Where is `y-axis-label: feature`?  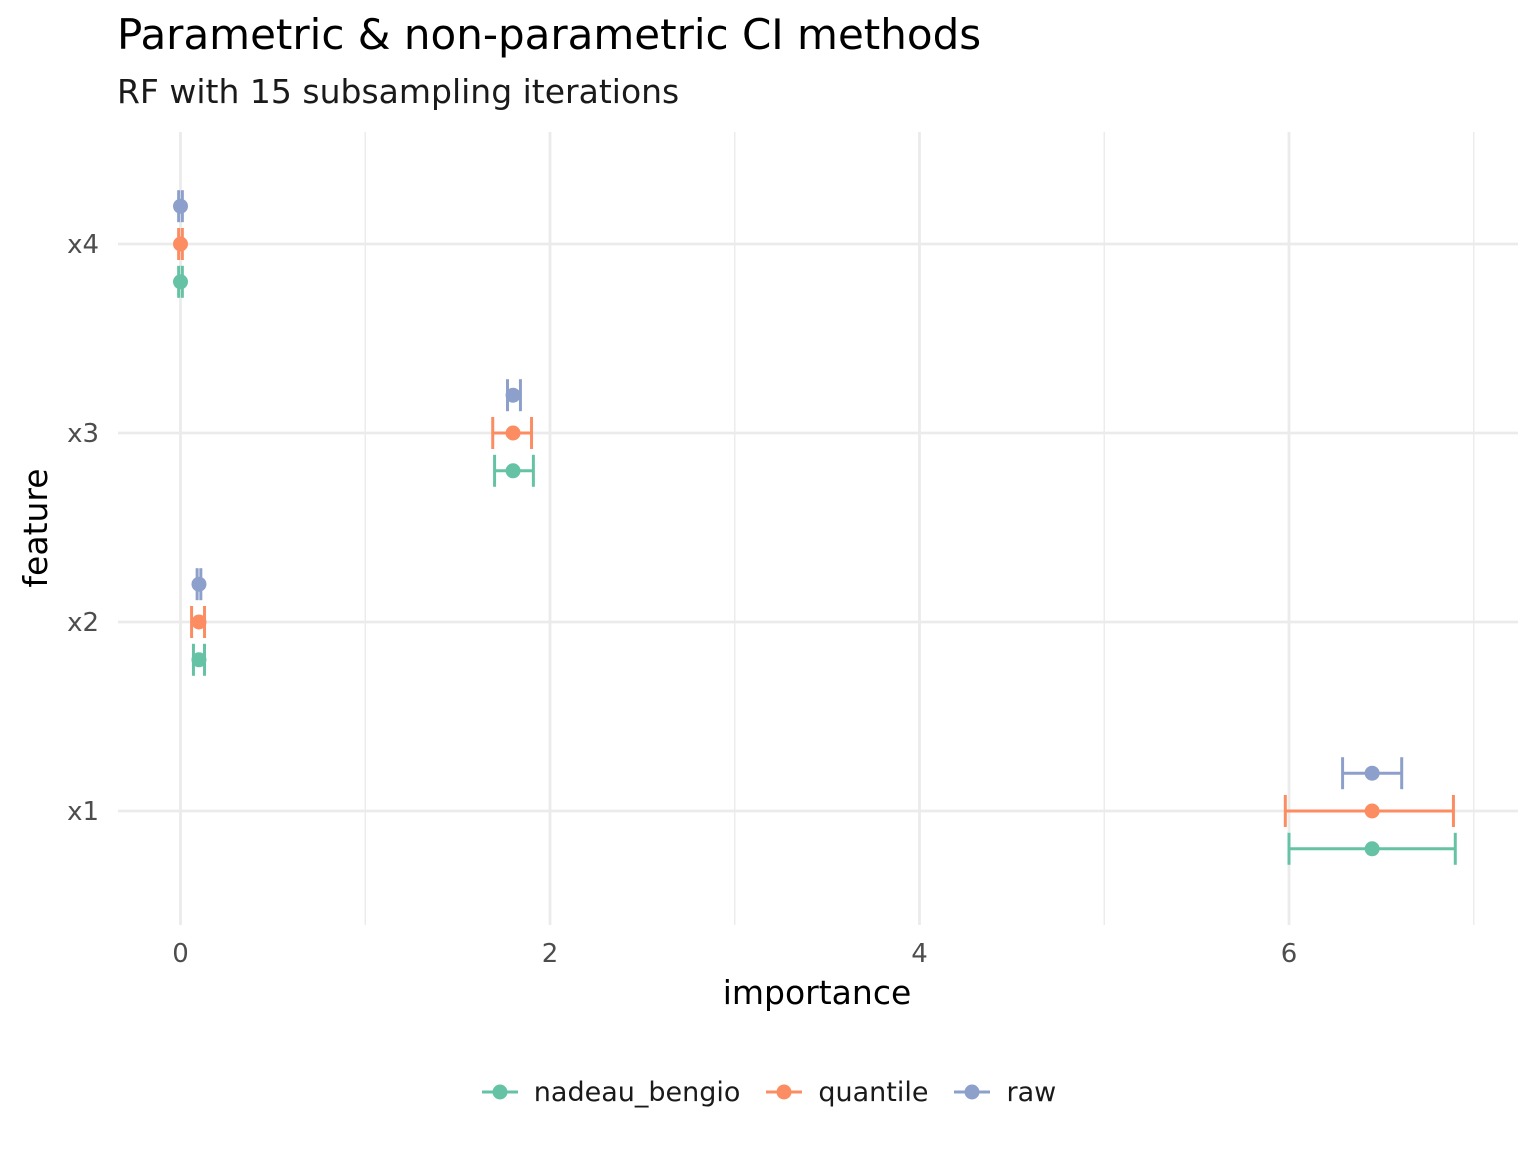 y-axis-label: feature is located at coordinates (35, 527).